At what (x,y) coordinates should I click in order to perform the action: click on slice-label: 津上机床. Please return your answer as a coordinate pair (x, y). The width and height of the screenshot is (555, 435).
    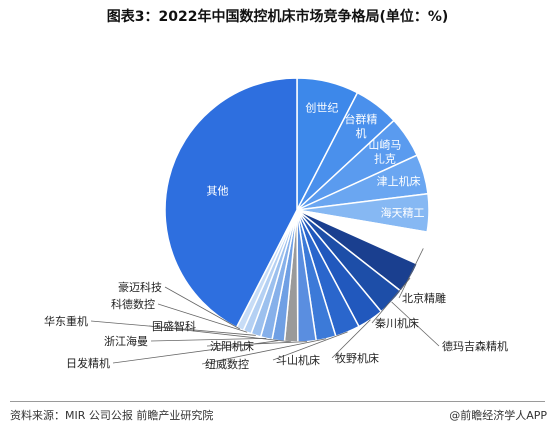
    Looking at the image, I should click on (399, 181).